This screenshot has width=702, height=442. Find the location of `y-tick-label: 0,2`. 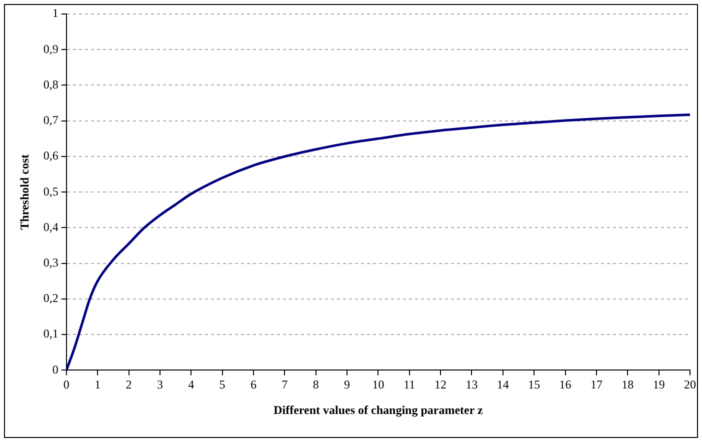

y-tick-label: 0,2 is located at coordinates (50, 298).